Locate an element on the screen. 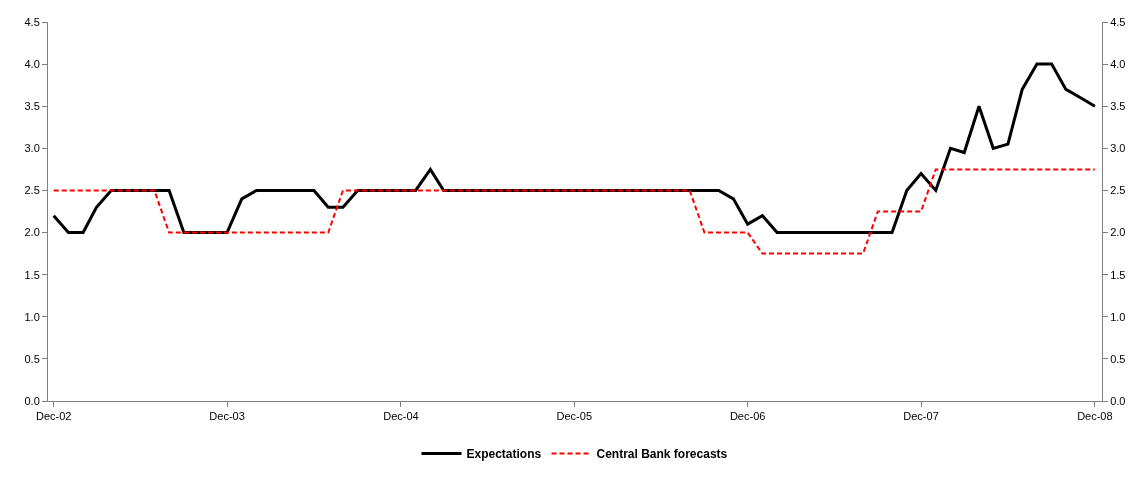  legend-label: Expectations is located at coordinates (504, 454).